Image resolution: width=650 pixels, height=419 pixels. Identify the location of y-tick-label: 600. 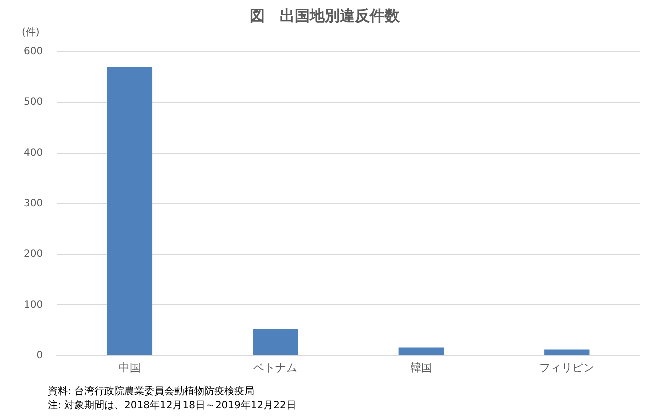
(34, 52).